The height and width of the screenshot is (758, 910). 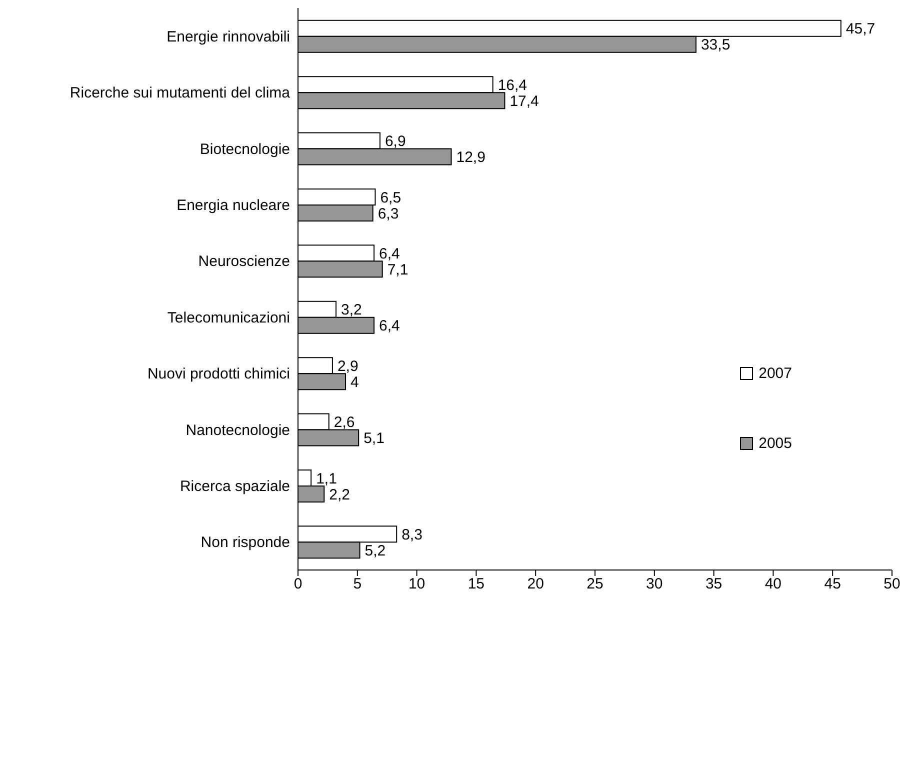 What do you see at coordinates (245, 149) in the screenshot?
I see `y-tick-label: Biotecnologie` at bounding box center [245, 149].